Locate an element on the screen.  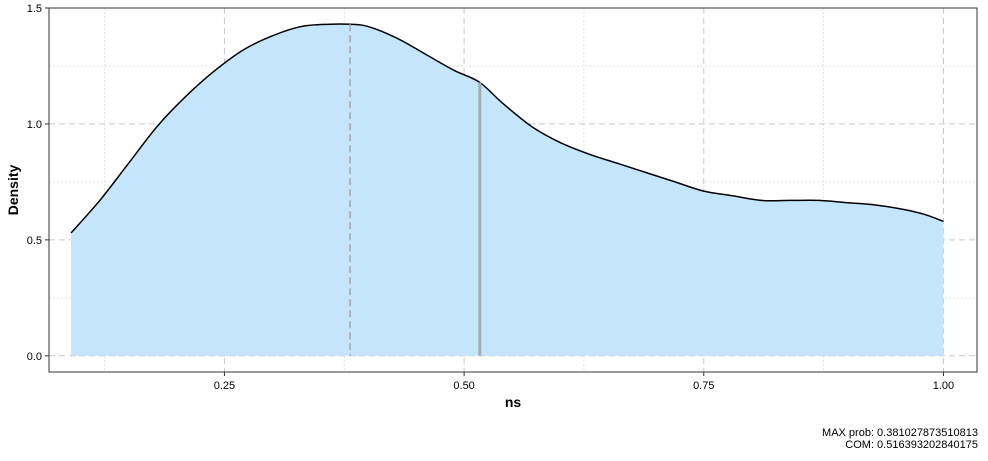
y-axis: 0.0 0.5 1.0 1.5 is located at coordinates (38, 183).